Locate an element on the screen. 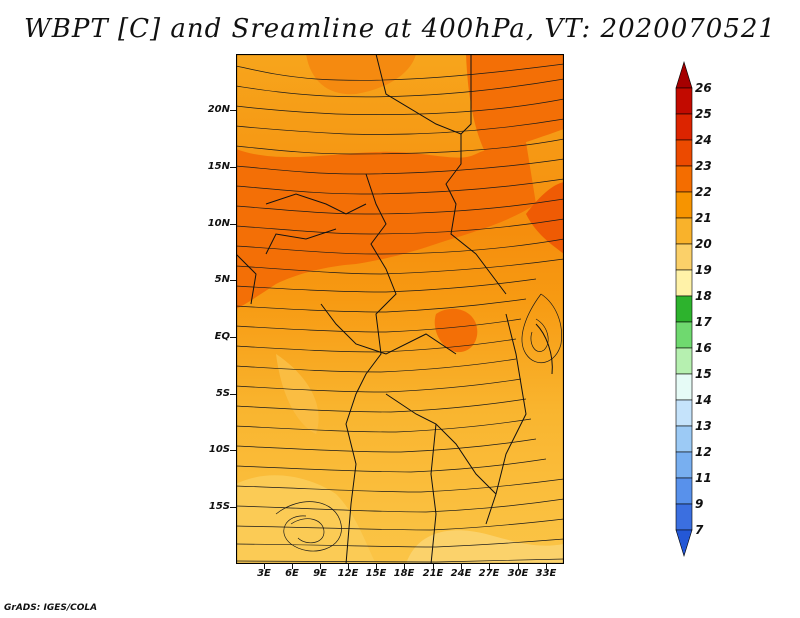 This screenshot has height=618, width=800. lat-label-10n: 10N is located at coordinates (218, 223).